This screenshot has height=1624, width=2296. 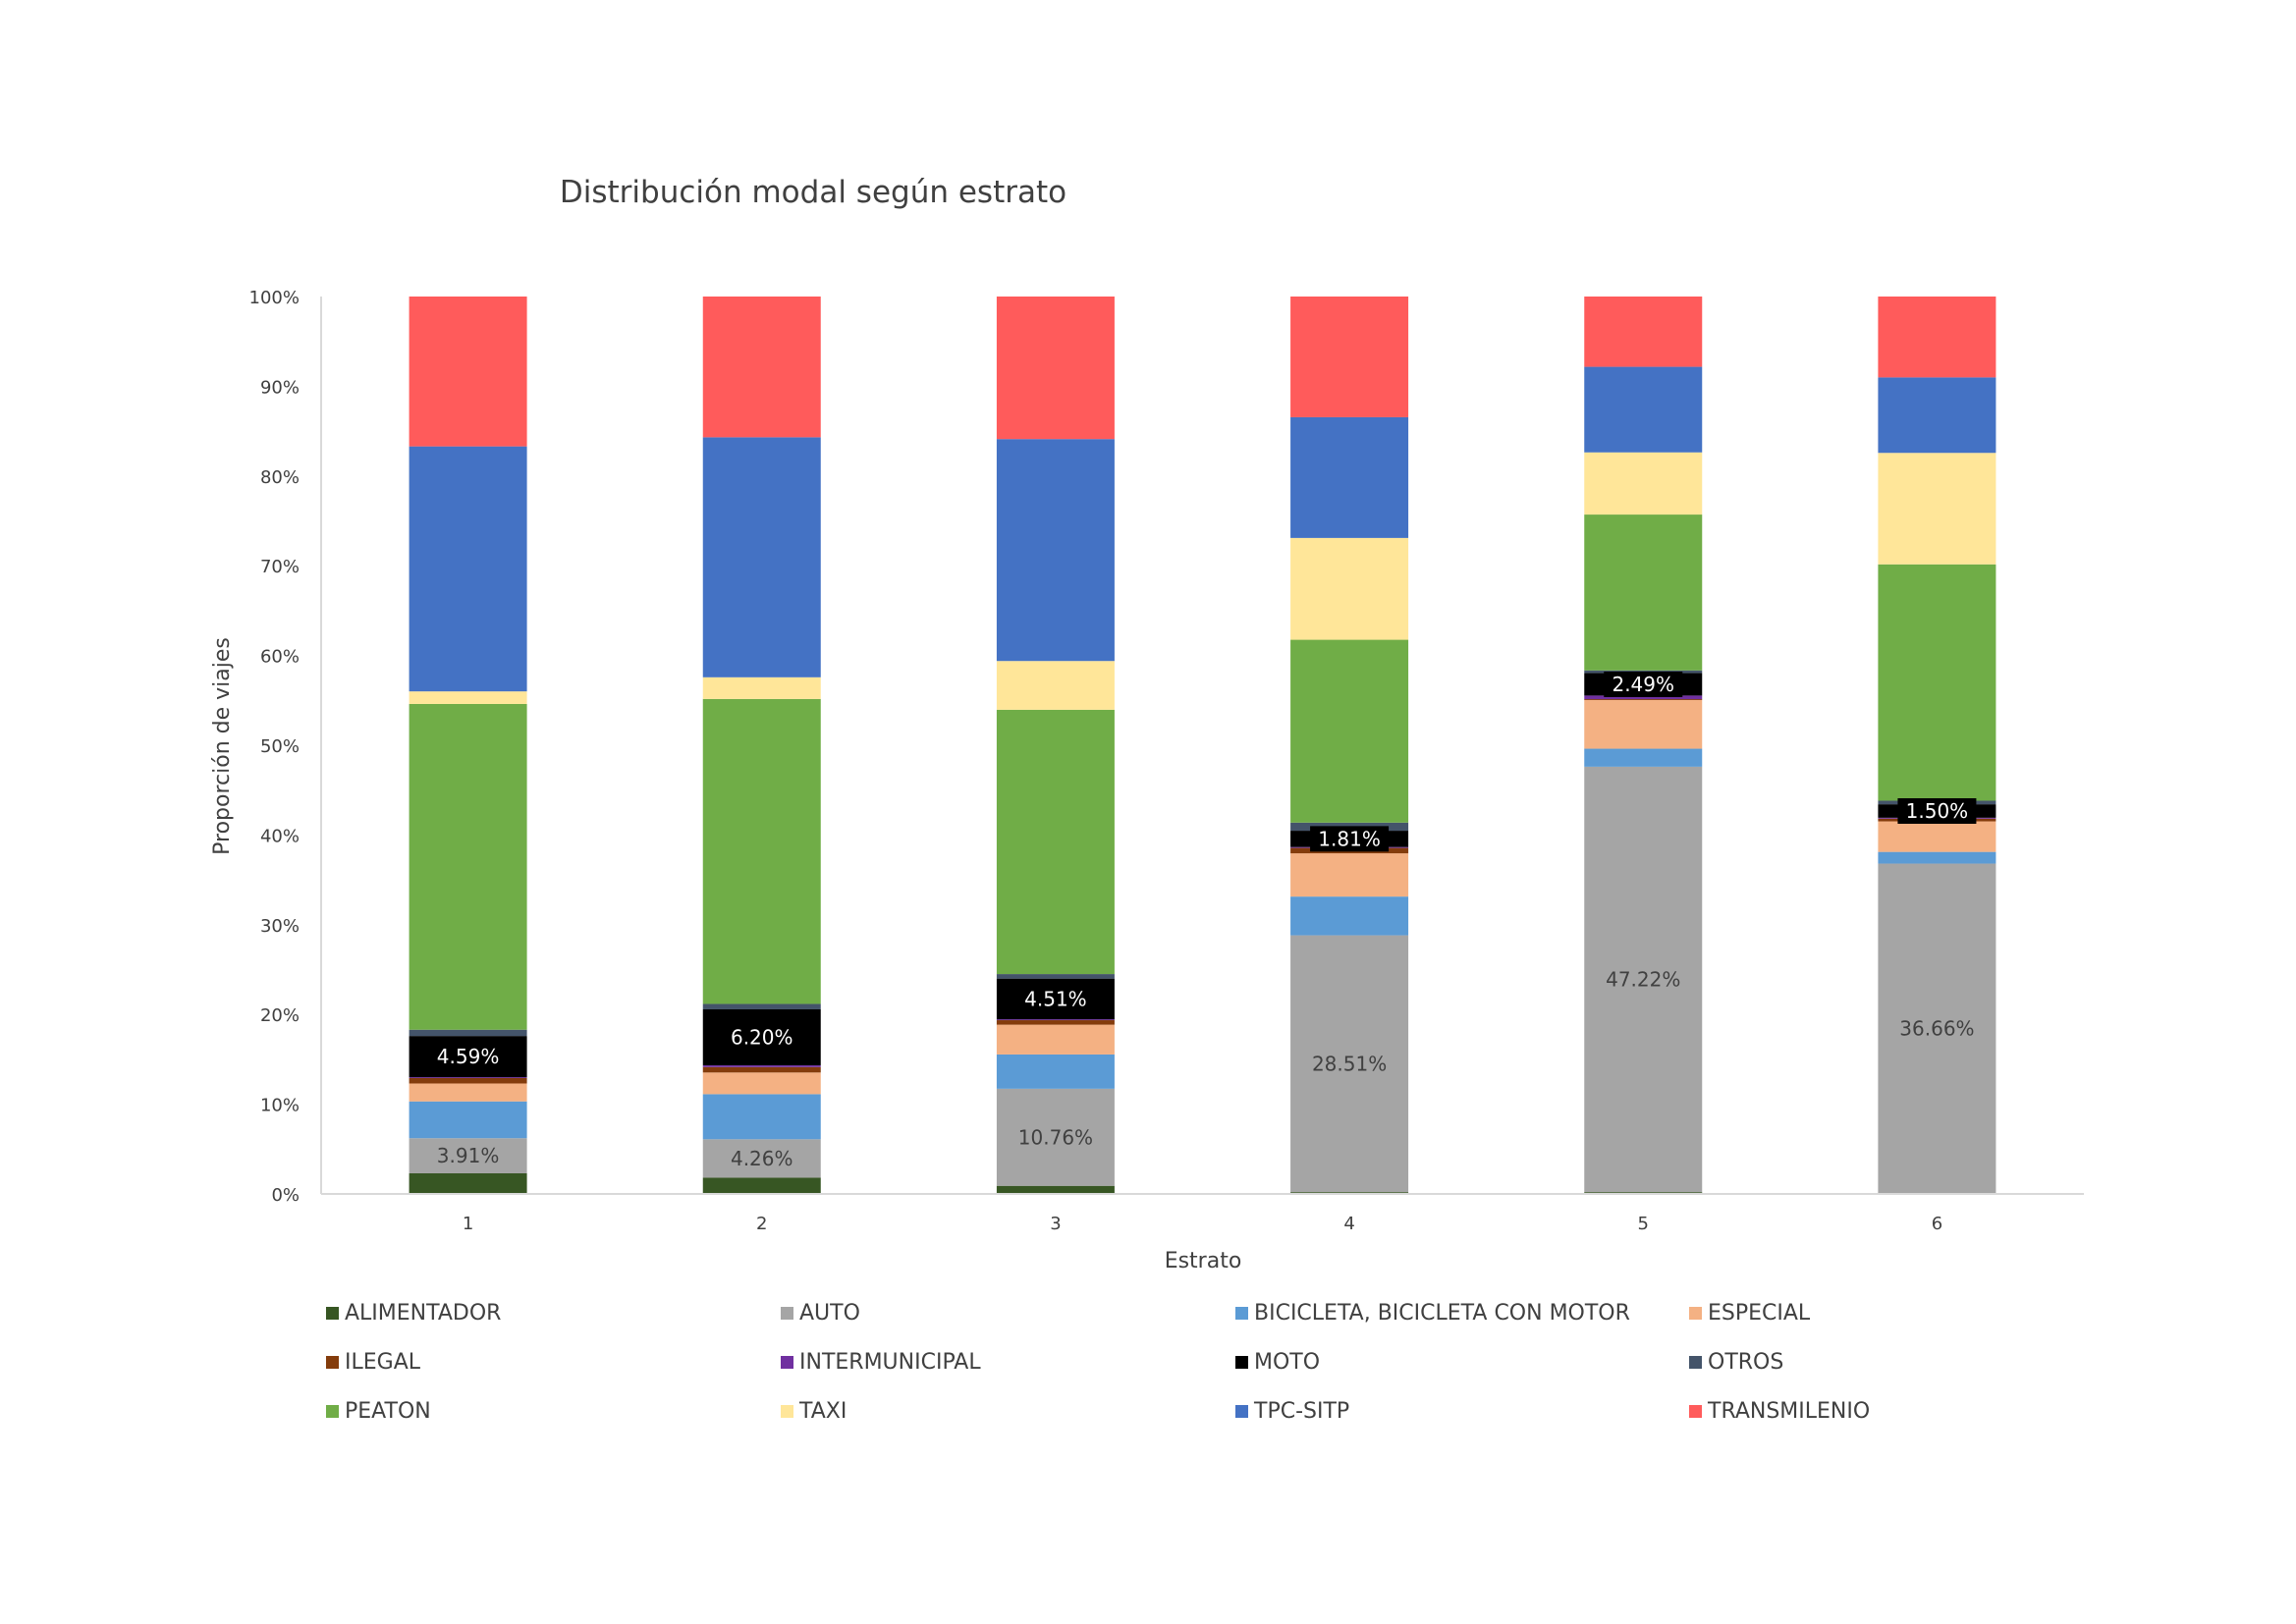 I want to click on y-axis-title: Proporción de viajes, so click(x=222, y=746).